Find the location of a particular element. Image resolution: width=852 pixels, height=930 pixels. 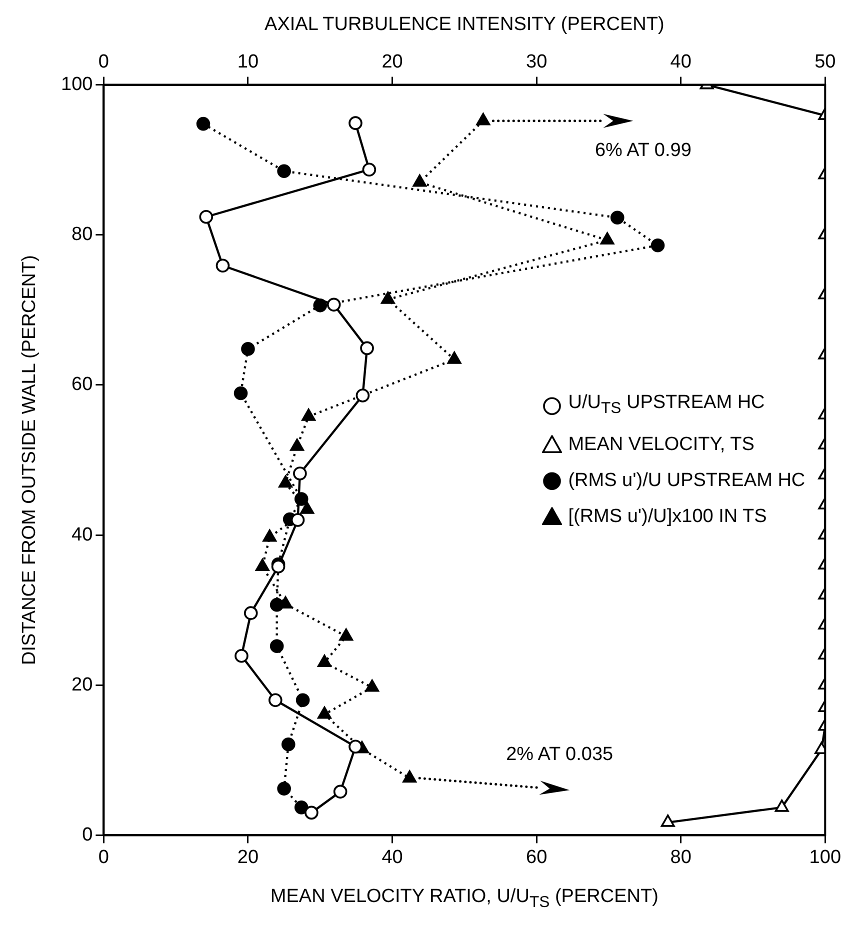

annotation: 2% AT 0.035 is located at coordinates (560, 755).